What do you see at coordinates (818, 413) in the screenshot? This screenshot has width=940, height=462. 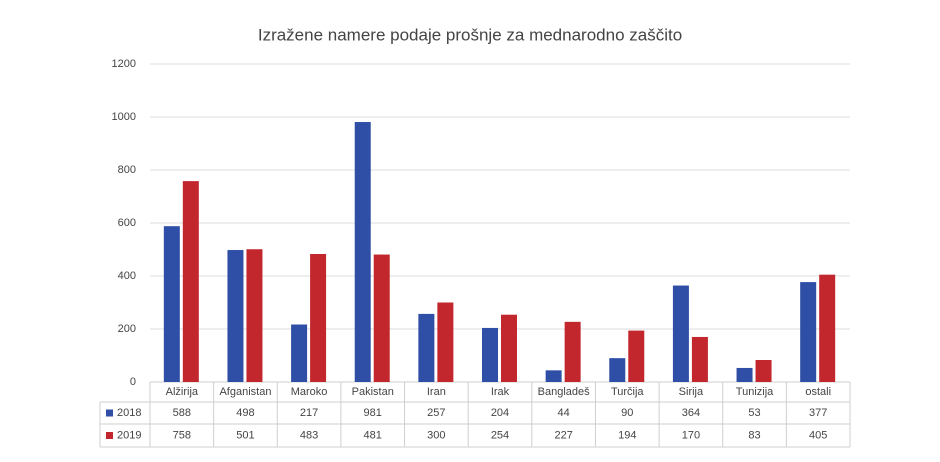 I see `table-value: 377` at bounding box center [818, 413].